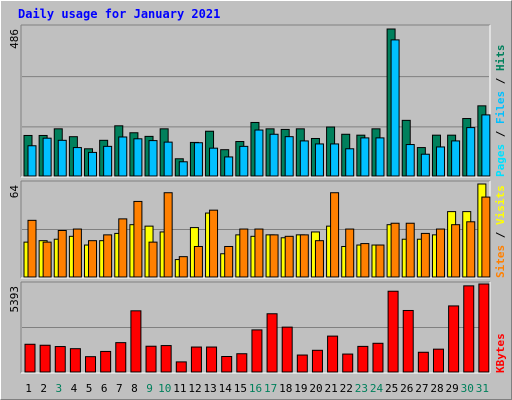 The image size is (512, 400). What do you see at coordinates (104, 388) in the screenshot?
I see `x-tick-label: 6` at bounding box center [104, 388].